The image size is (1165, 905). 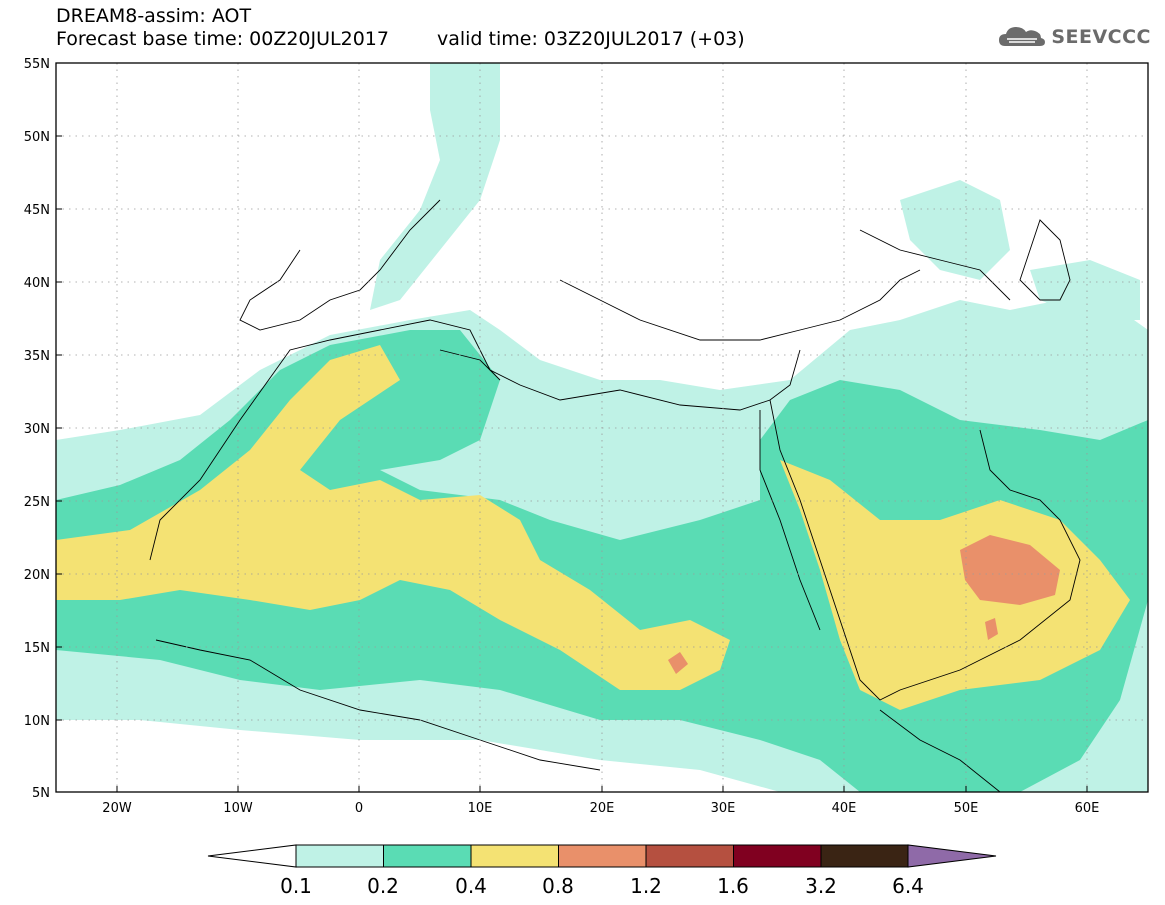 What do you see at coordinates (383, 886) in the screenshot?
I see `colorbar-label: 0.2` at bounding box center [383, 886].